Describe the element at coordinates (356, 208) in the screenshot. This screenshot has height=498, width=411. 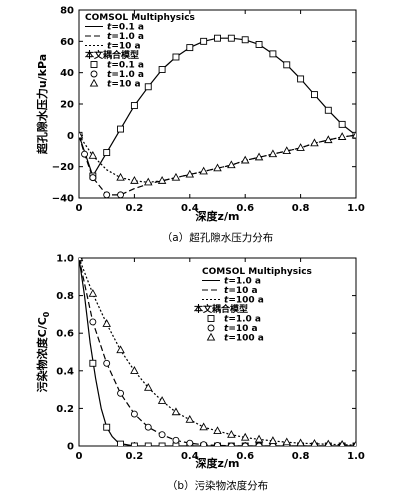
I see `x-tick-label: 1.0` at that location.